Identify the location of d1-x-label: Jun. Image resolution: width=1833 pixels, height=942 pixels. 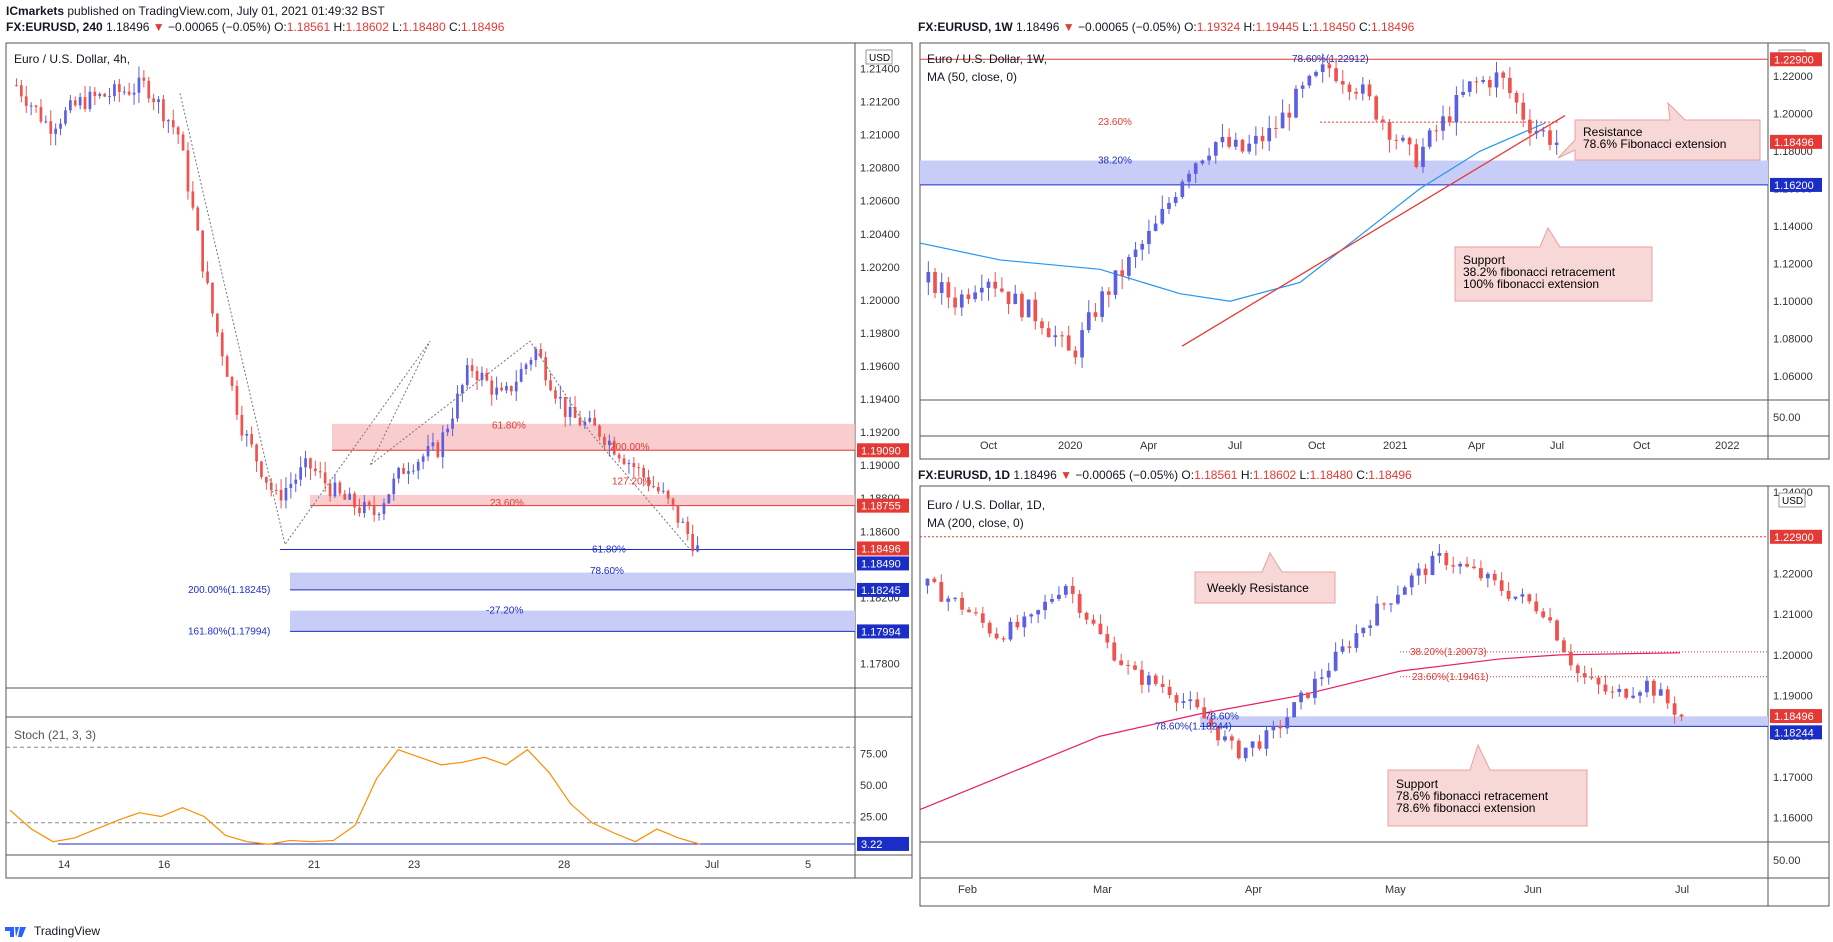
(1533, 890).